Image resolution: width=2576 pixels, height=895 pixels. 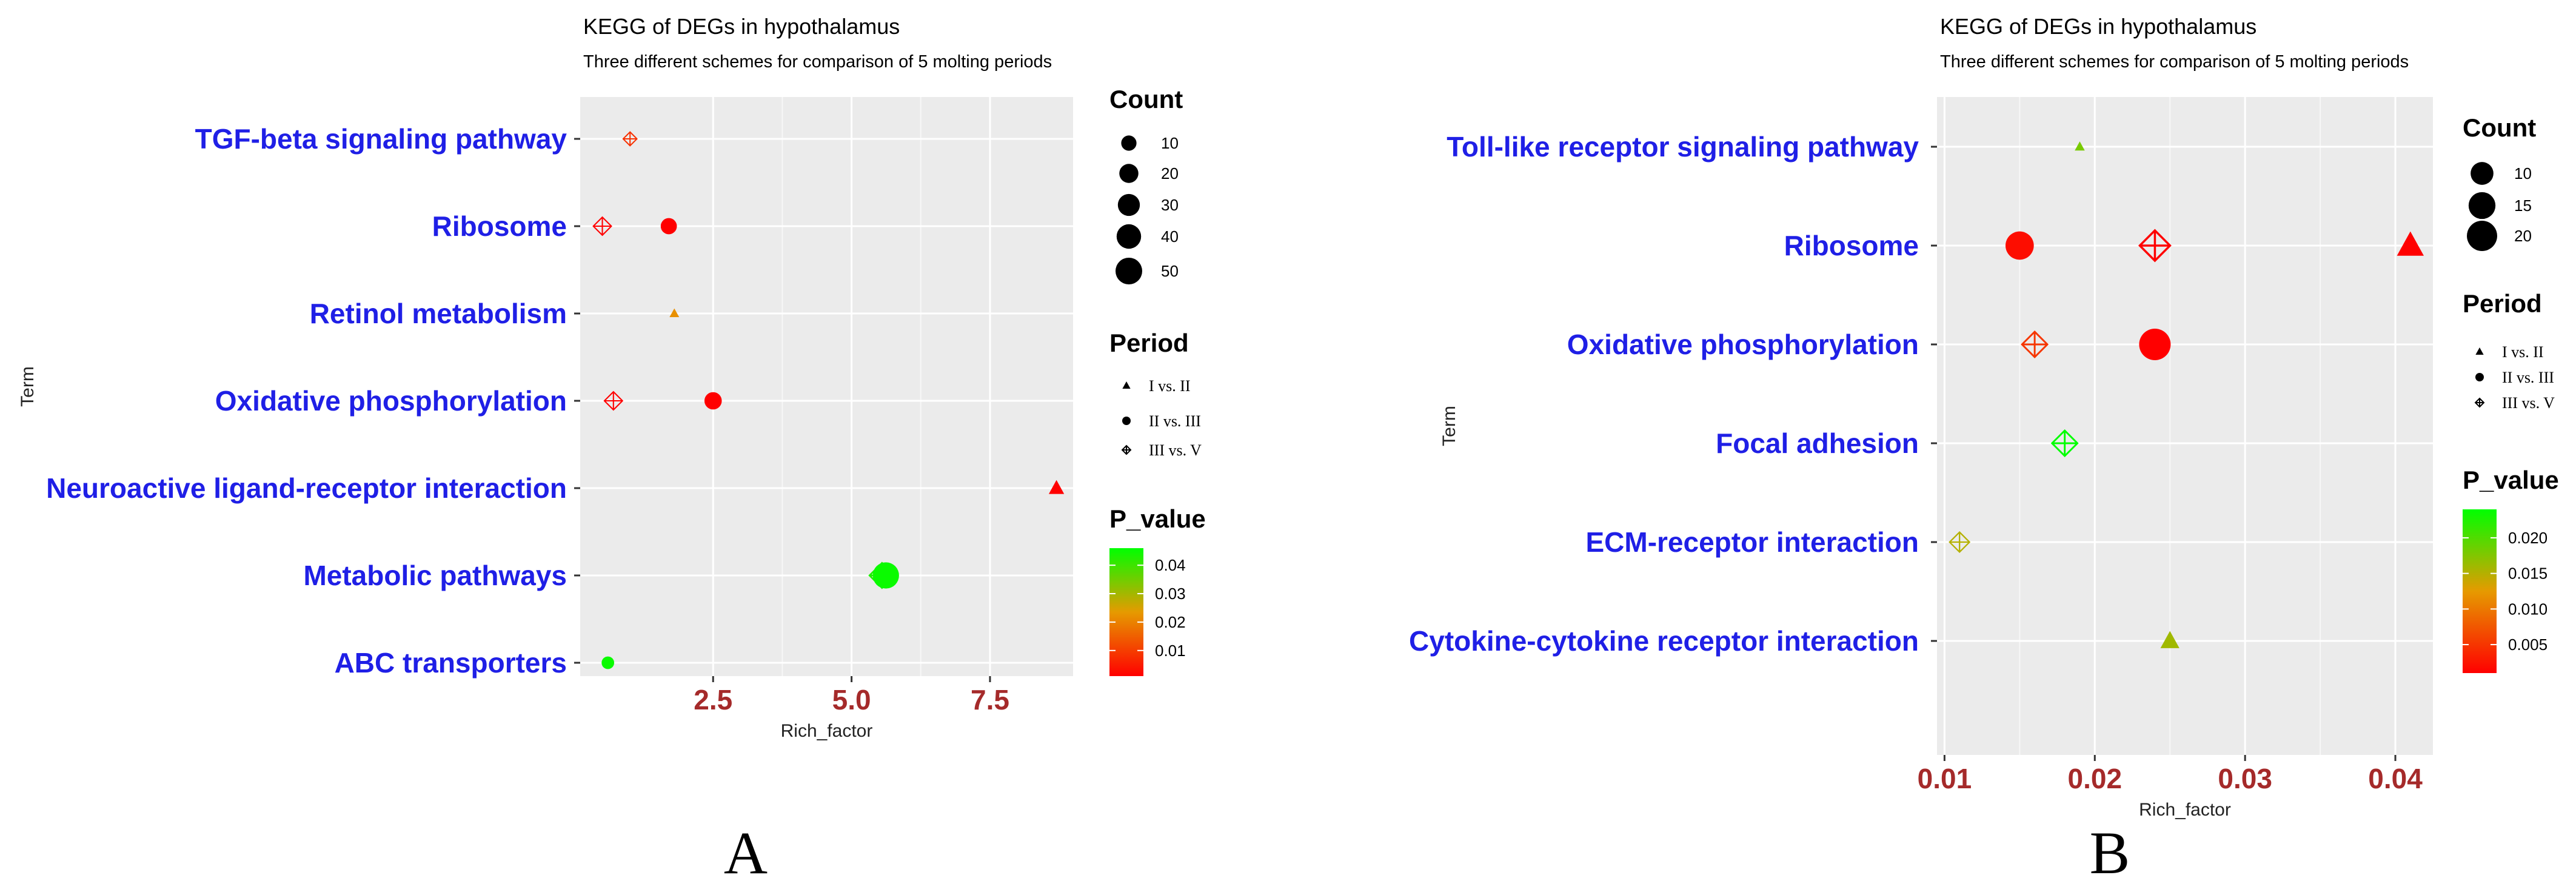 I want to click on panel-a-term-label: Ribosome, so click(x=499, y=226).